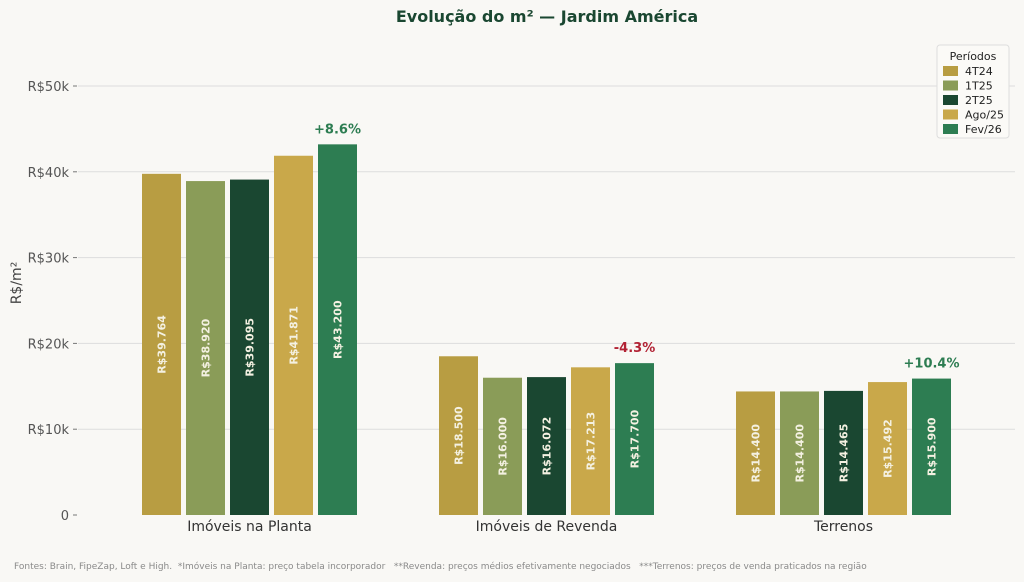 Image resolution: width=1024 pixels, height=582 pixels. Describe the element at coordinates (979, 100) in the screenshot. I see `legend-item-label: 2T25` at that location.